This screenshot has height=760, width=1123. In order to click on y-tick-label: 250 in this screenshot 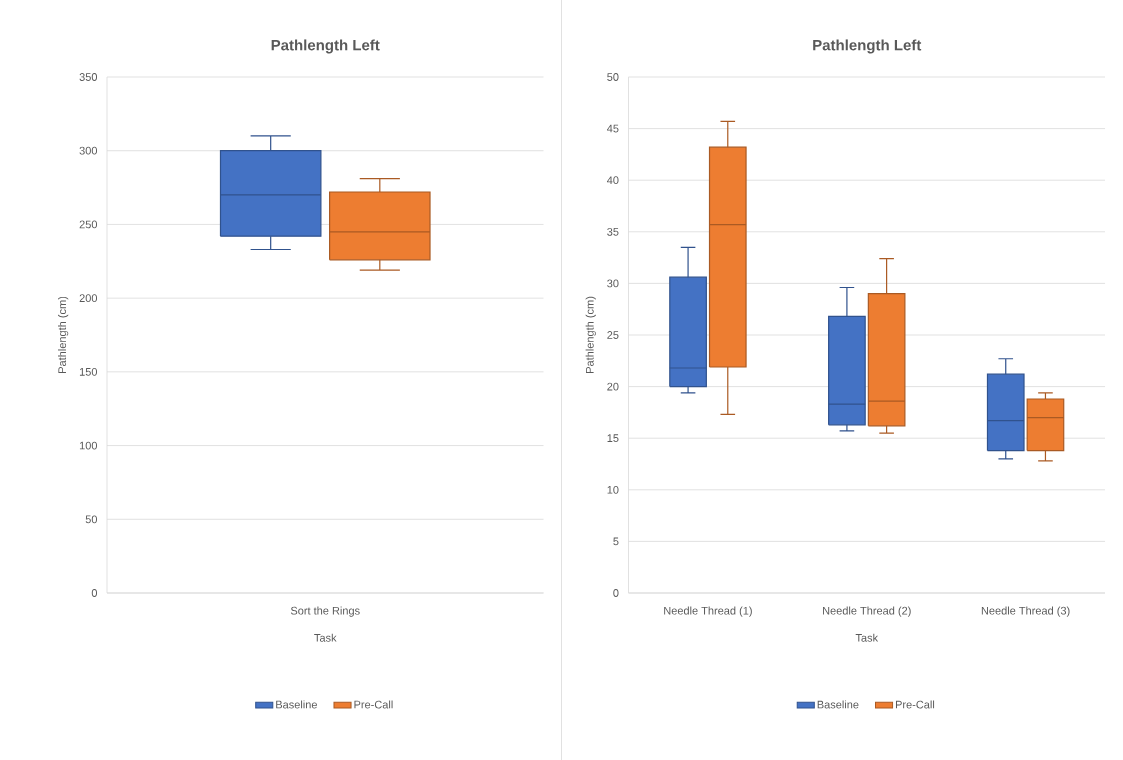, I will do `click(88, 224)`.